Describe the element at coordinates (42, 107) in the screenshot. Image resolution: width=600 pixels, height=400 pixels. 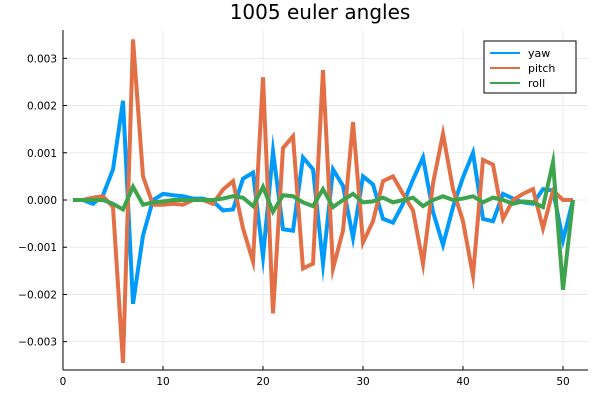
I see `y-tick-label: 0.002` at that location.